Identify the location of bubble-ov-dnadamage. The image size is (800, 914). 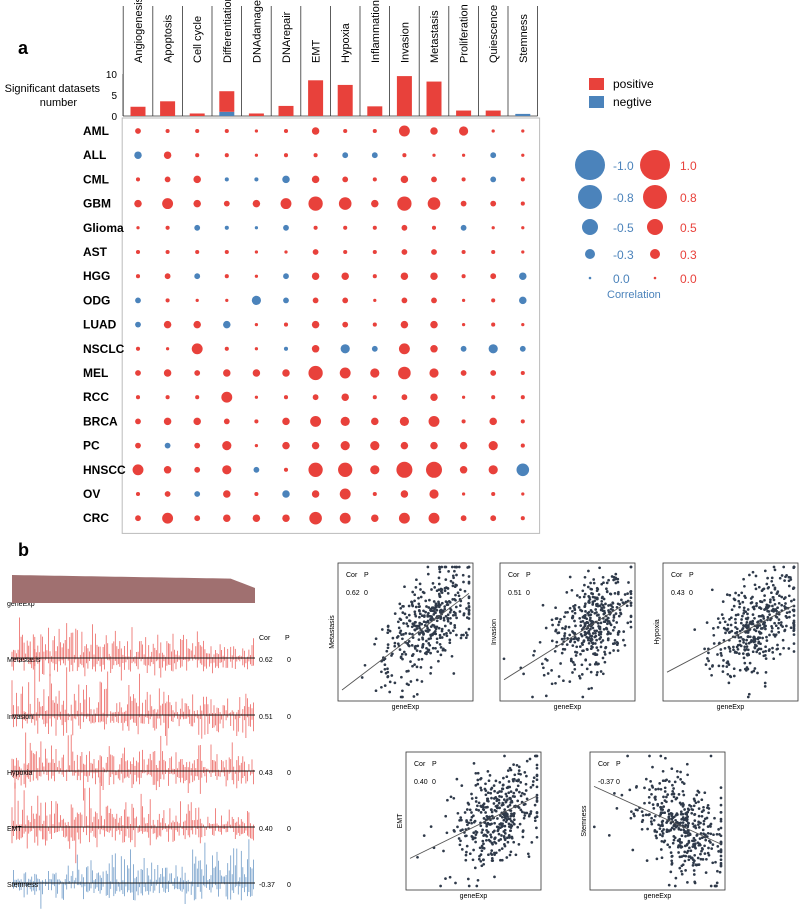
(256, 494).